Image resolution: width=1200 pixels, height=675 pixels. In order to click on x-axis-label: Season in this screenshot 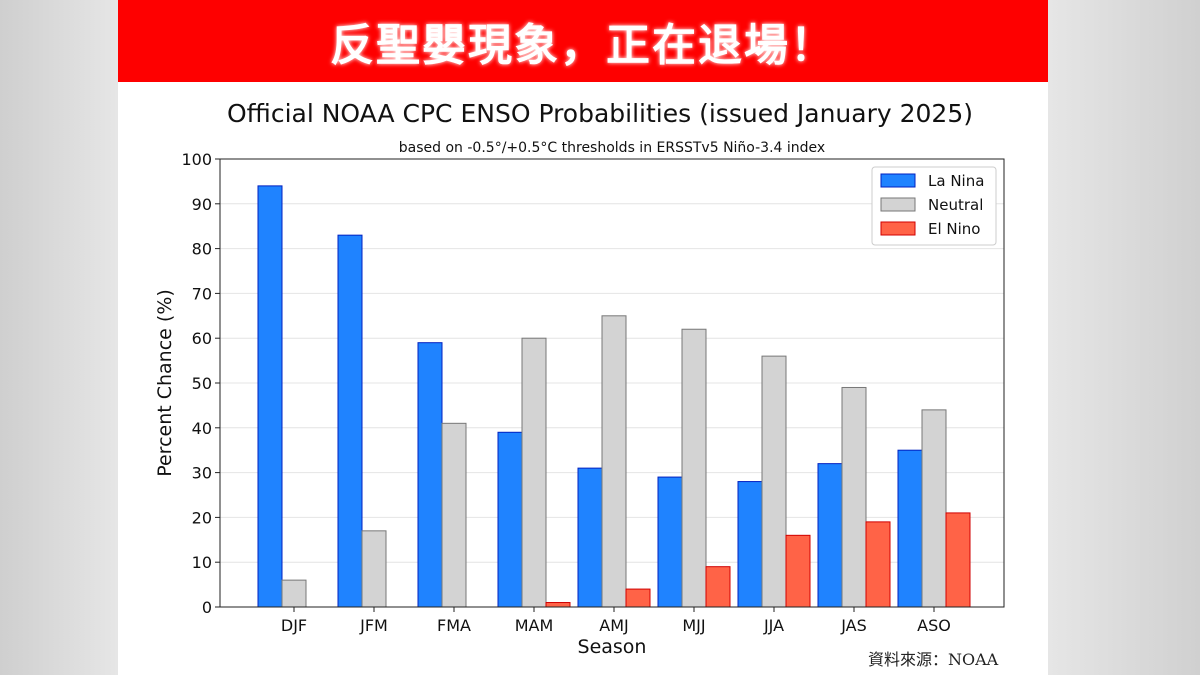, I will do `click(612, 647)`.